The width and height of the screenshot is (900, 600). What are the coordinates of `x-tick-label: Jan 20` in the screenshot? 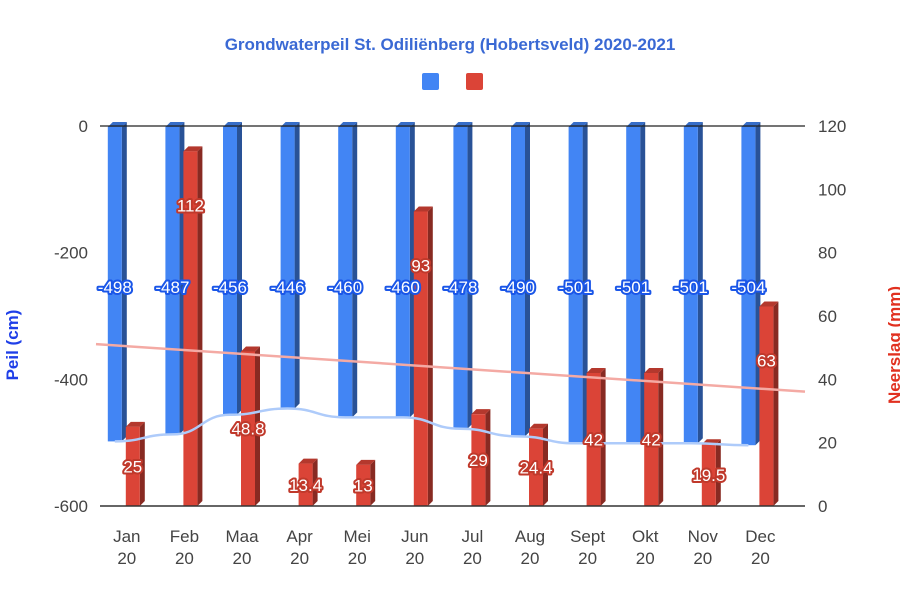 It's located at (126, 547).